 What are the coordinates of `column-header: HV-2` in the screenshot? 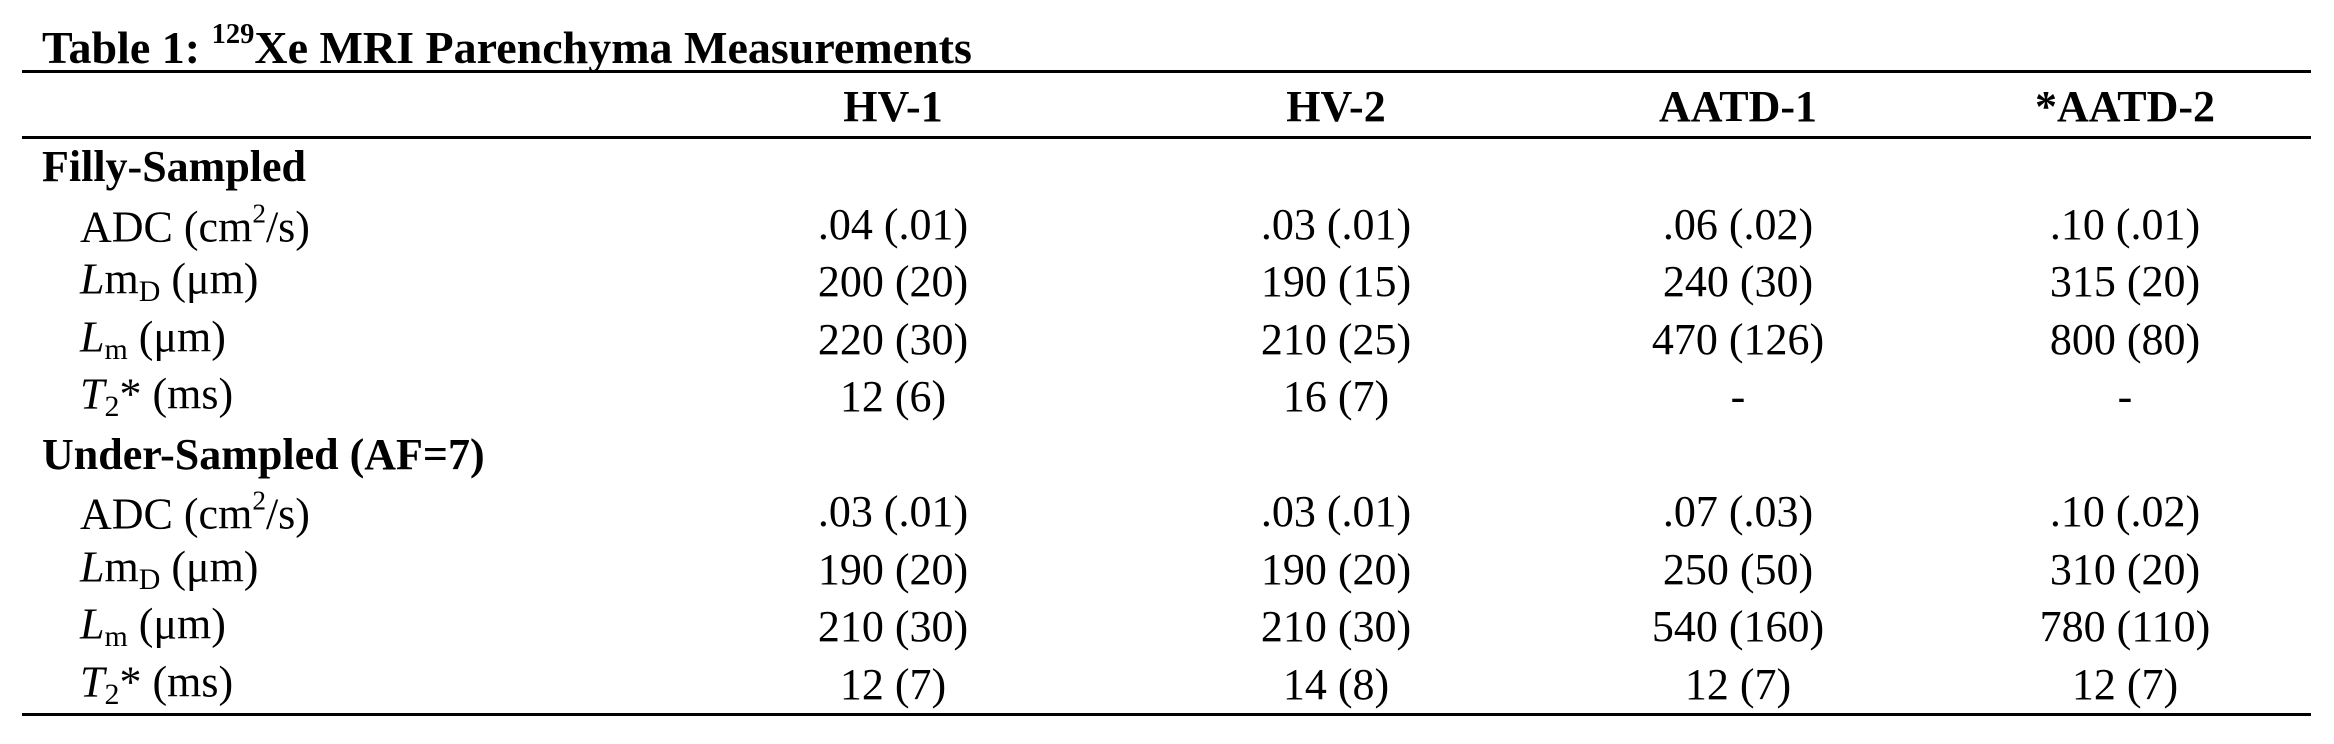 It's located at (1336, 106).